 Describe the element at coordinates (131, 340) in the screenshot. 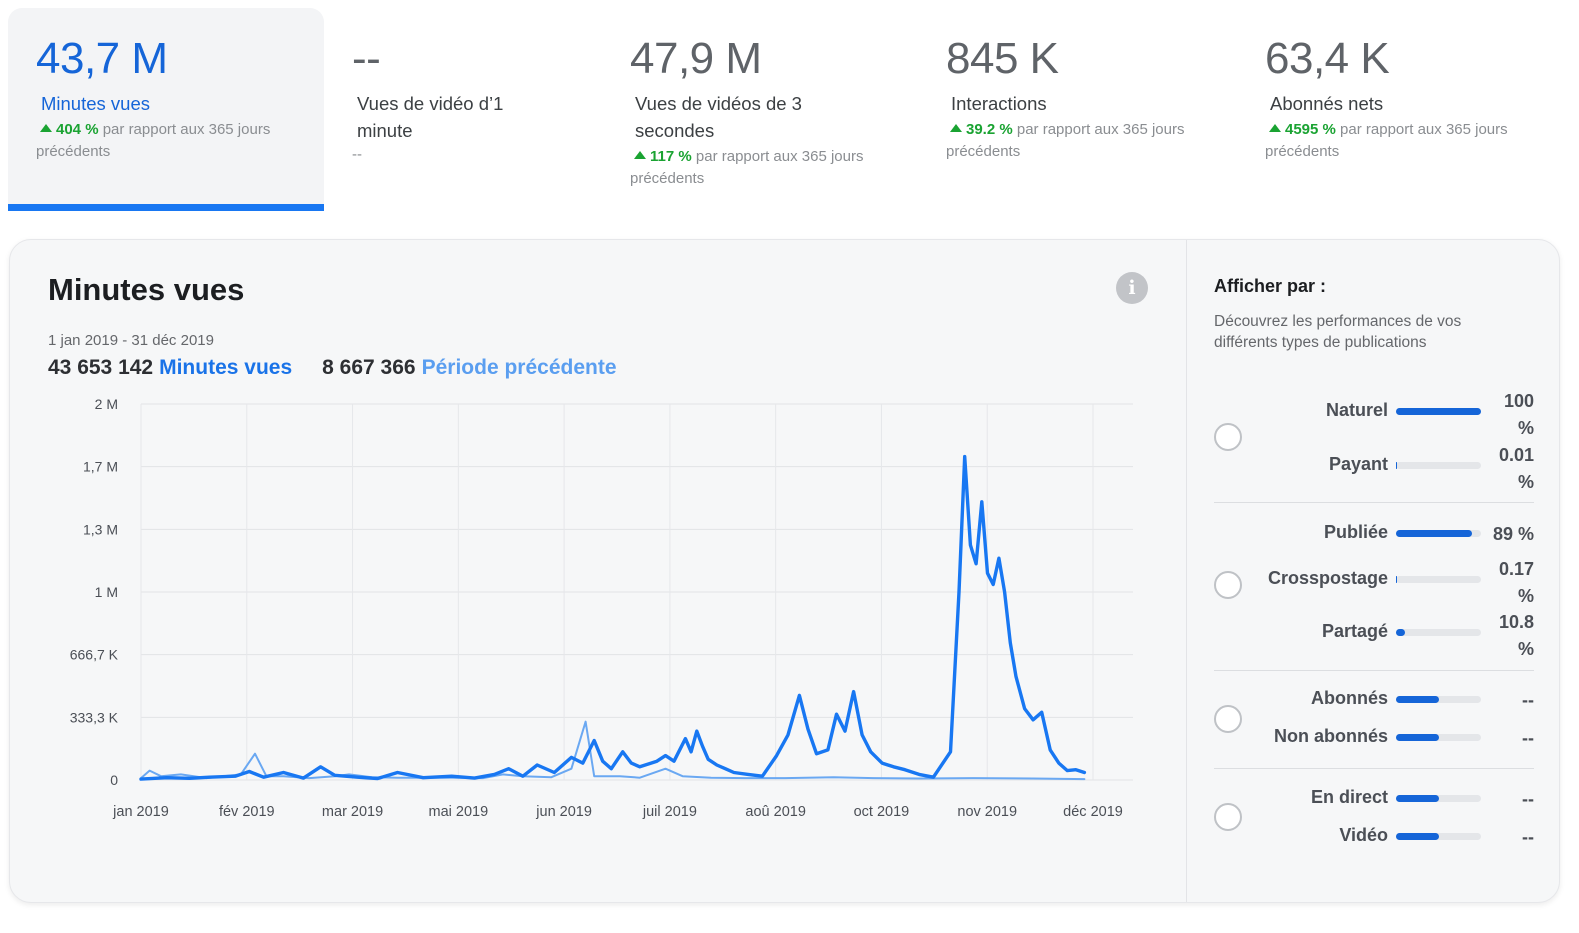

I see `date-range: 1 jan 2019 - 31 déc 2019` at that location.